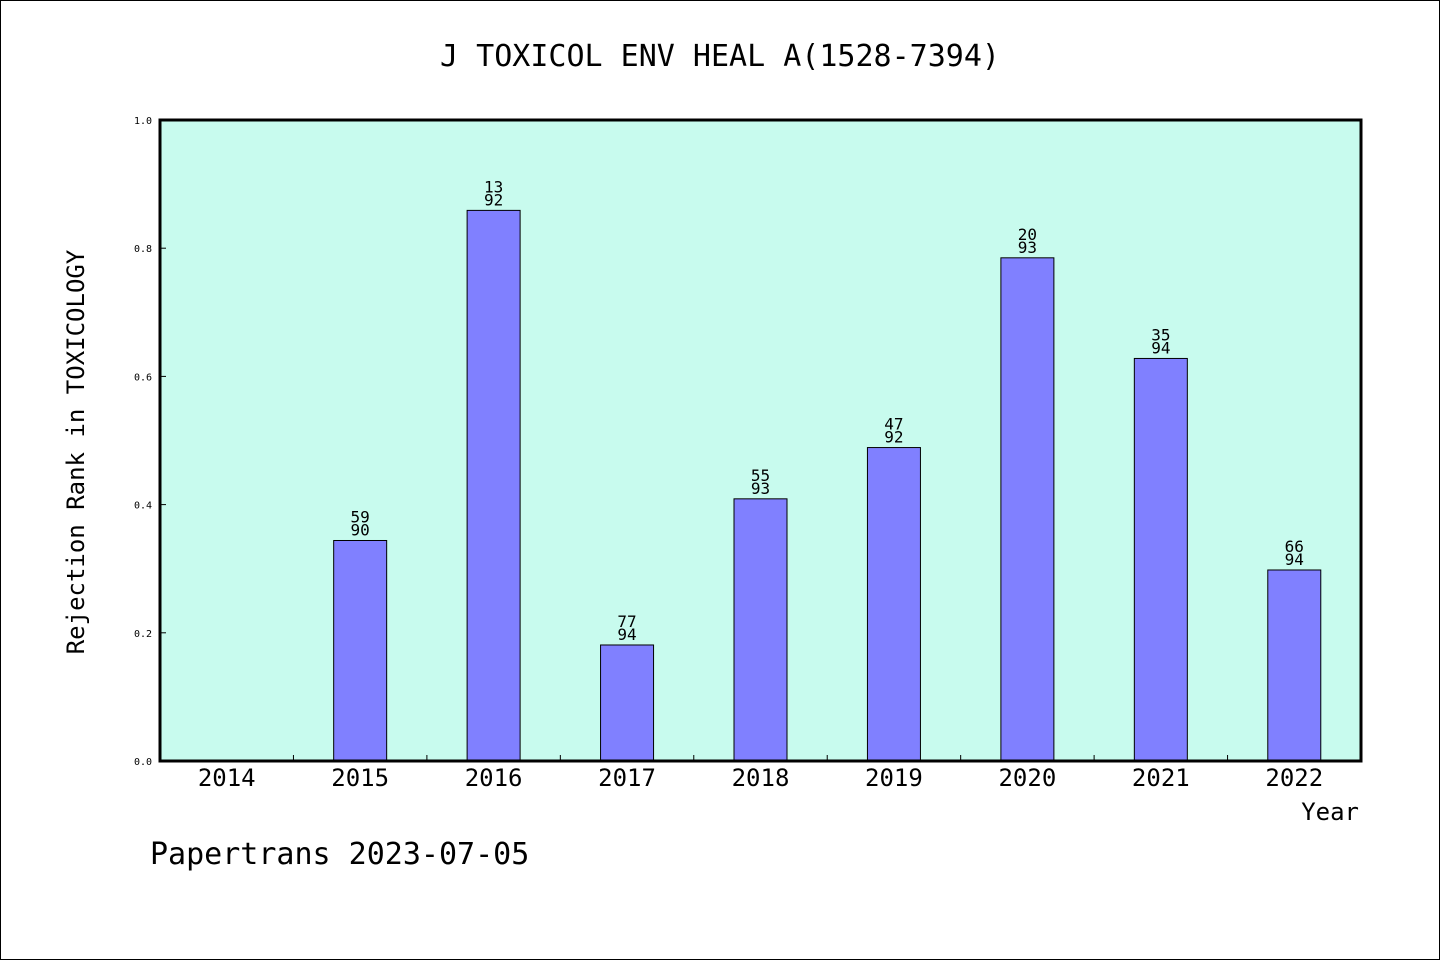  Describe the element at coordinates (1161, 778) in the screenshot. I see `x-tick-label: 2021` at that location.